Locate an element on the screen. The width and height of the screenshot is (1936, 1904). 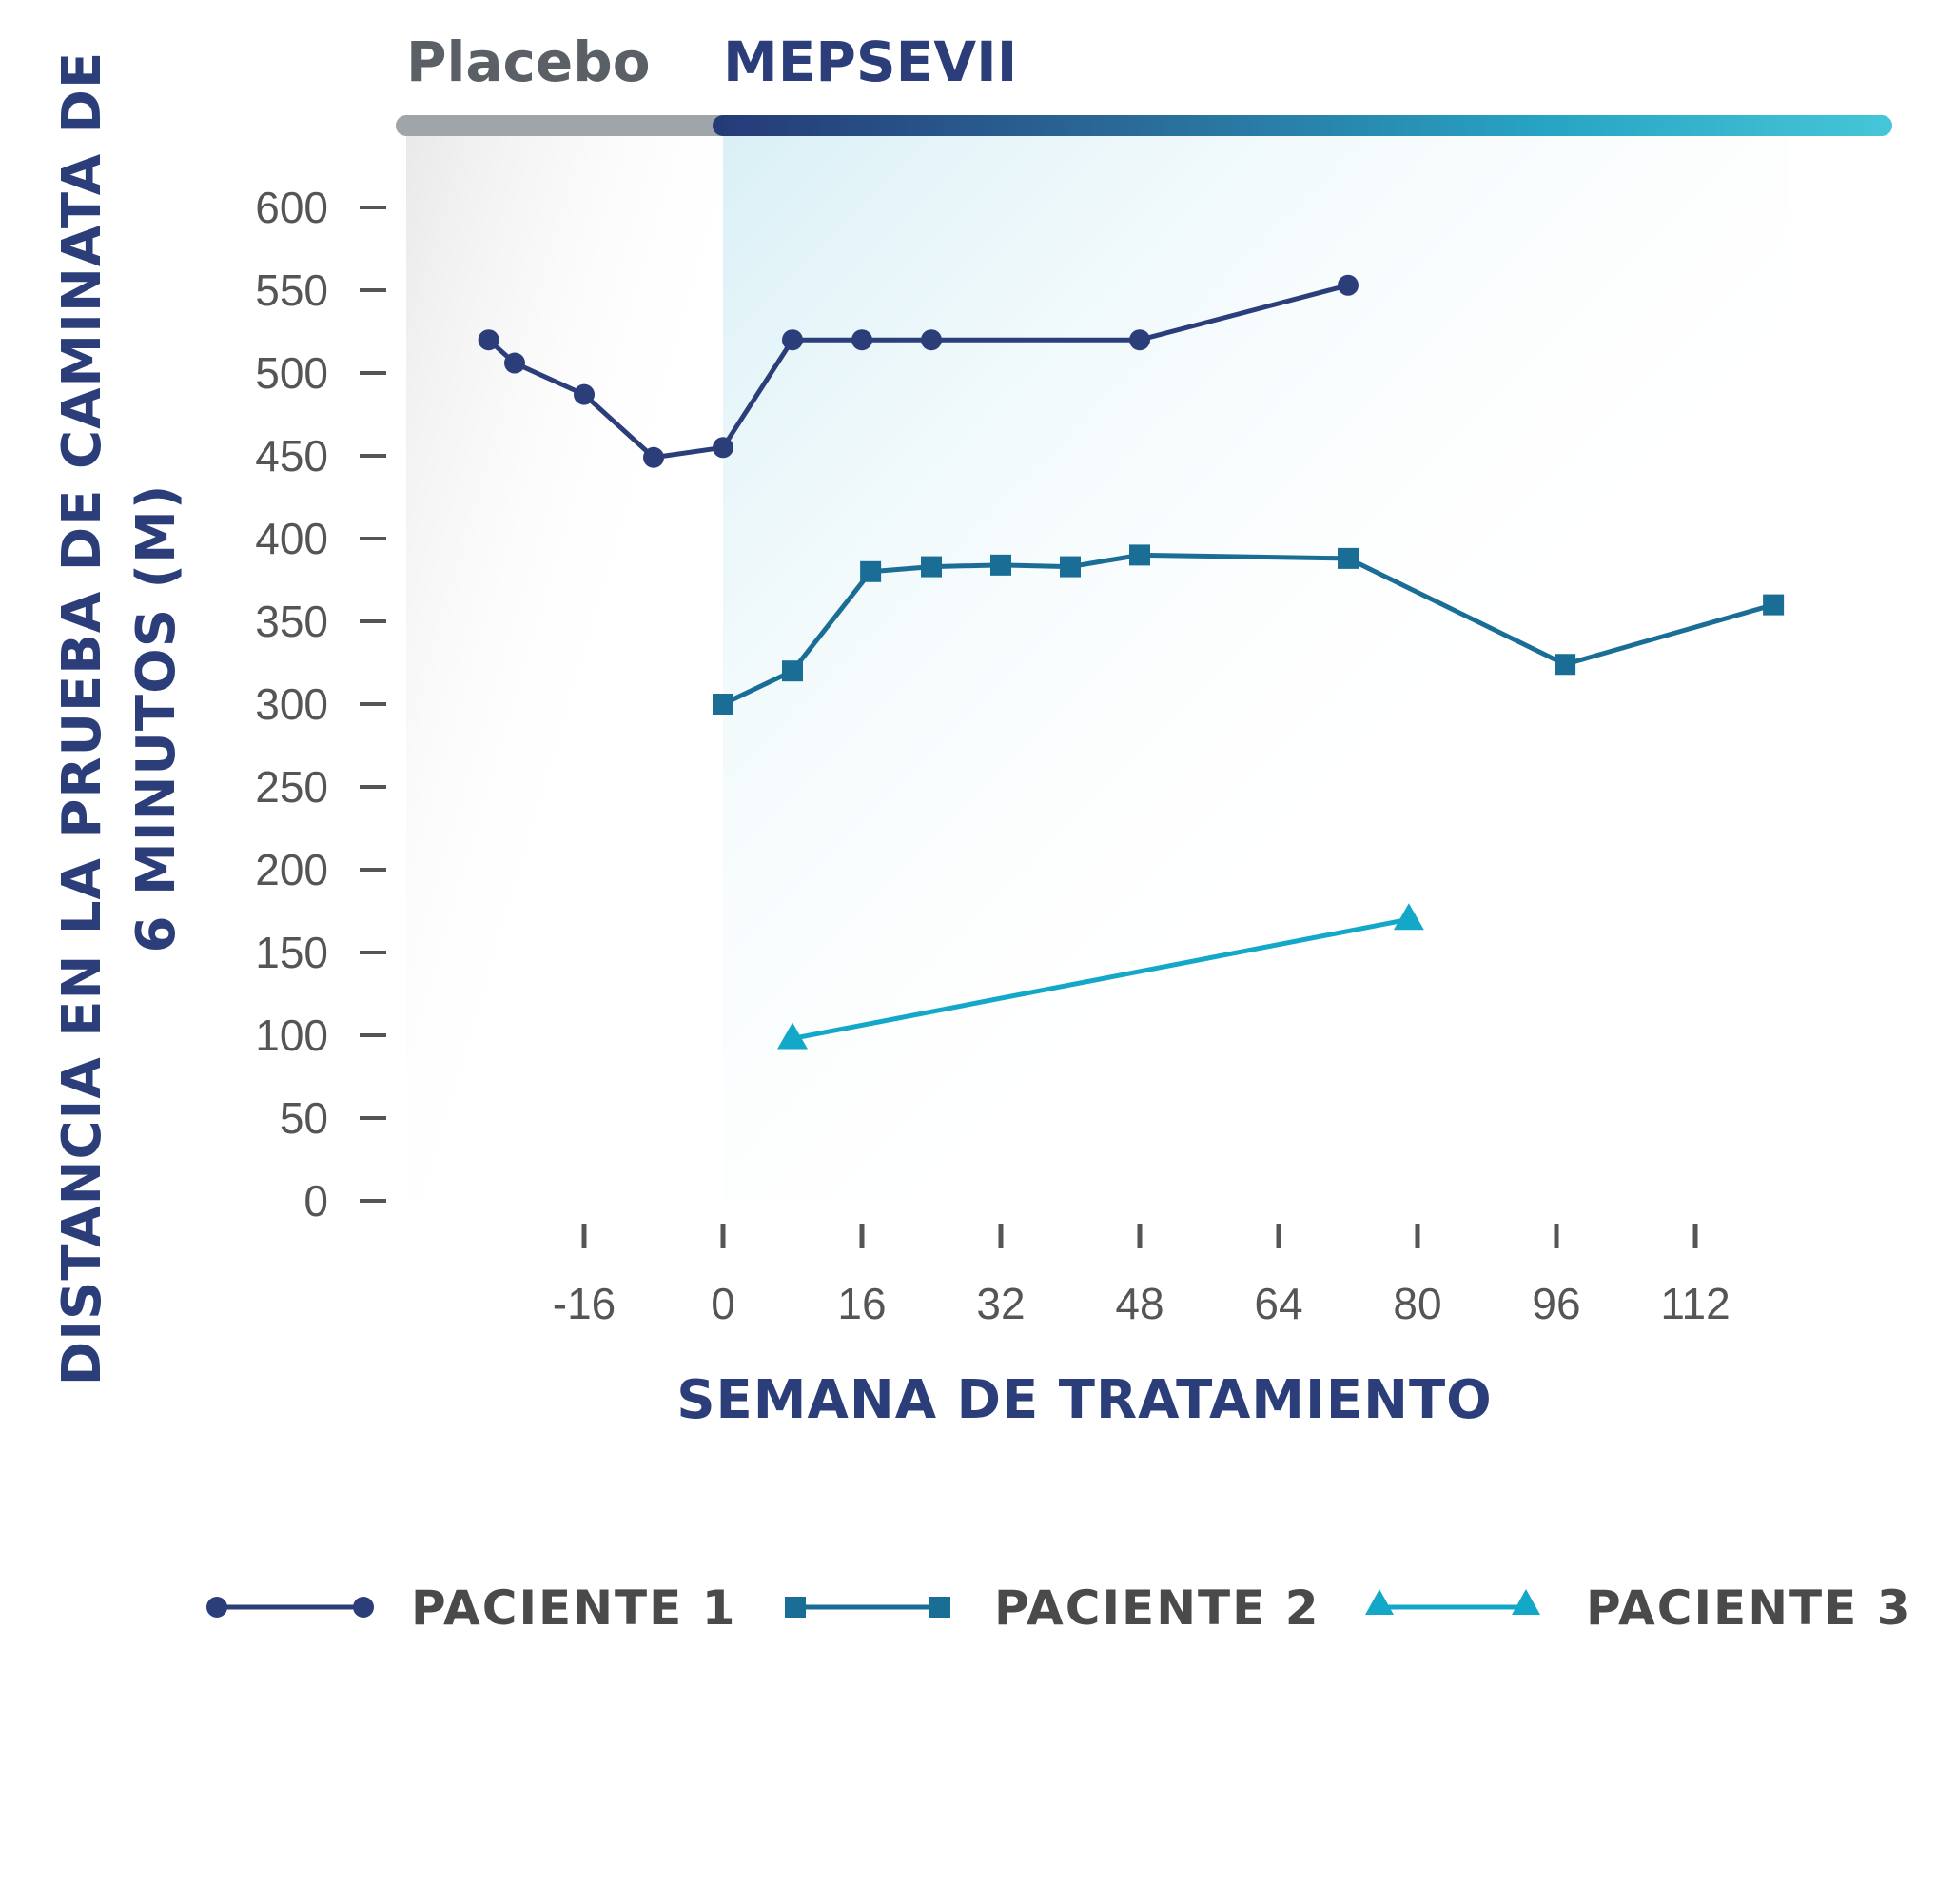
y-tick-label: 500 is located at coordinates (291, 373).